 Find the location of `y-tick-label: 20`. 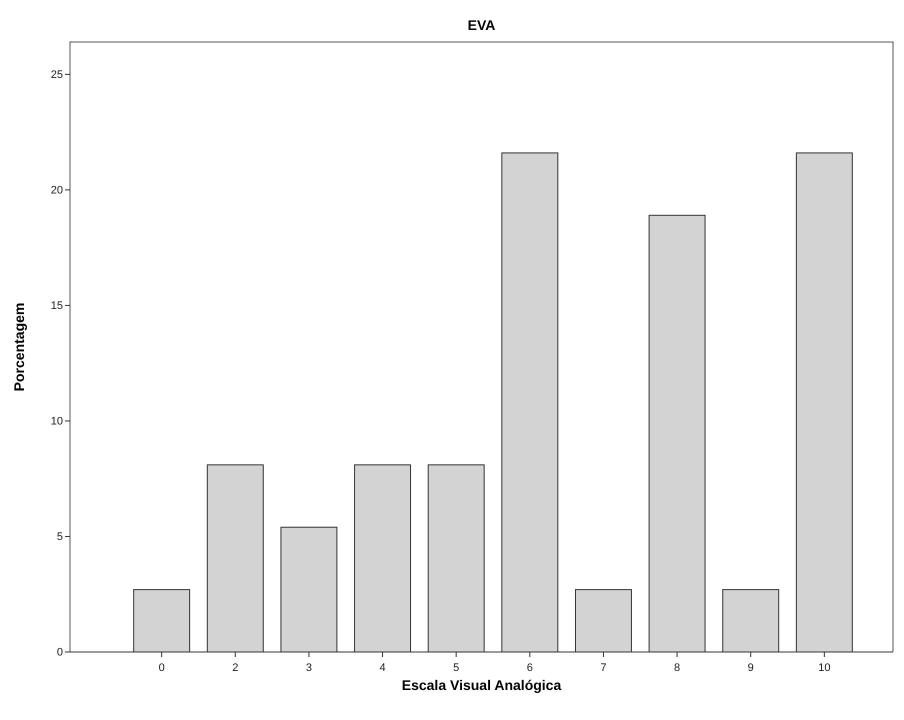

y-tick-label: 20 is located at coordinates (56, 190).